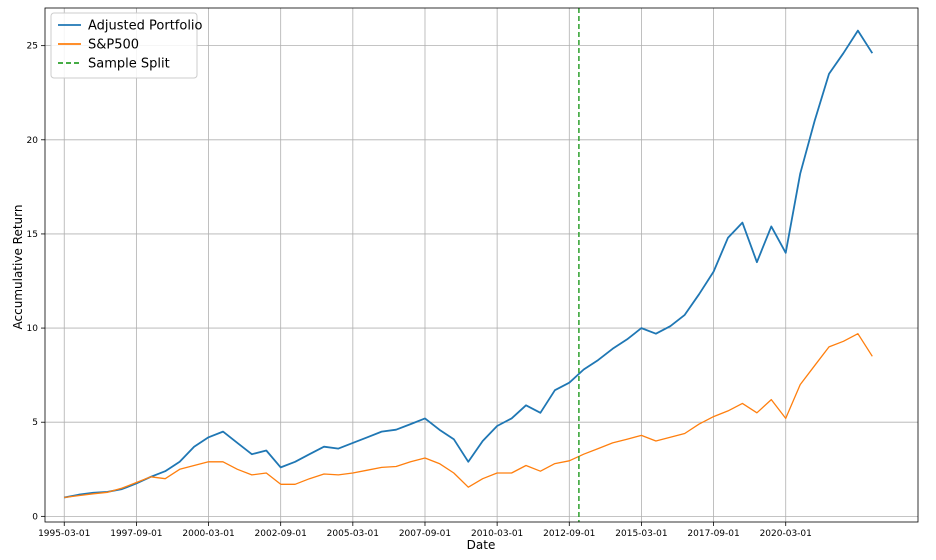 This screenshot has width=936, height=560. Describe the element at coordinates (64, 534) in the screenshot. I see `x-tick-label: 1995-03-01` at that location.